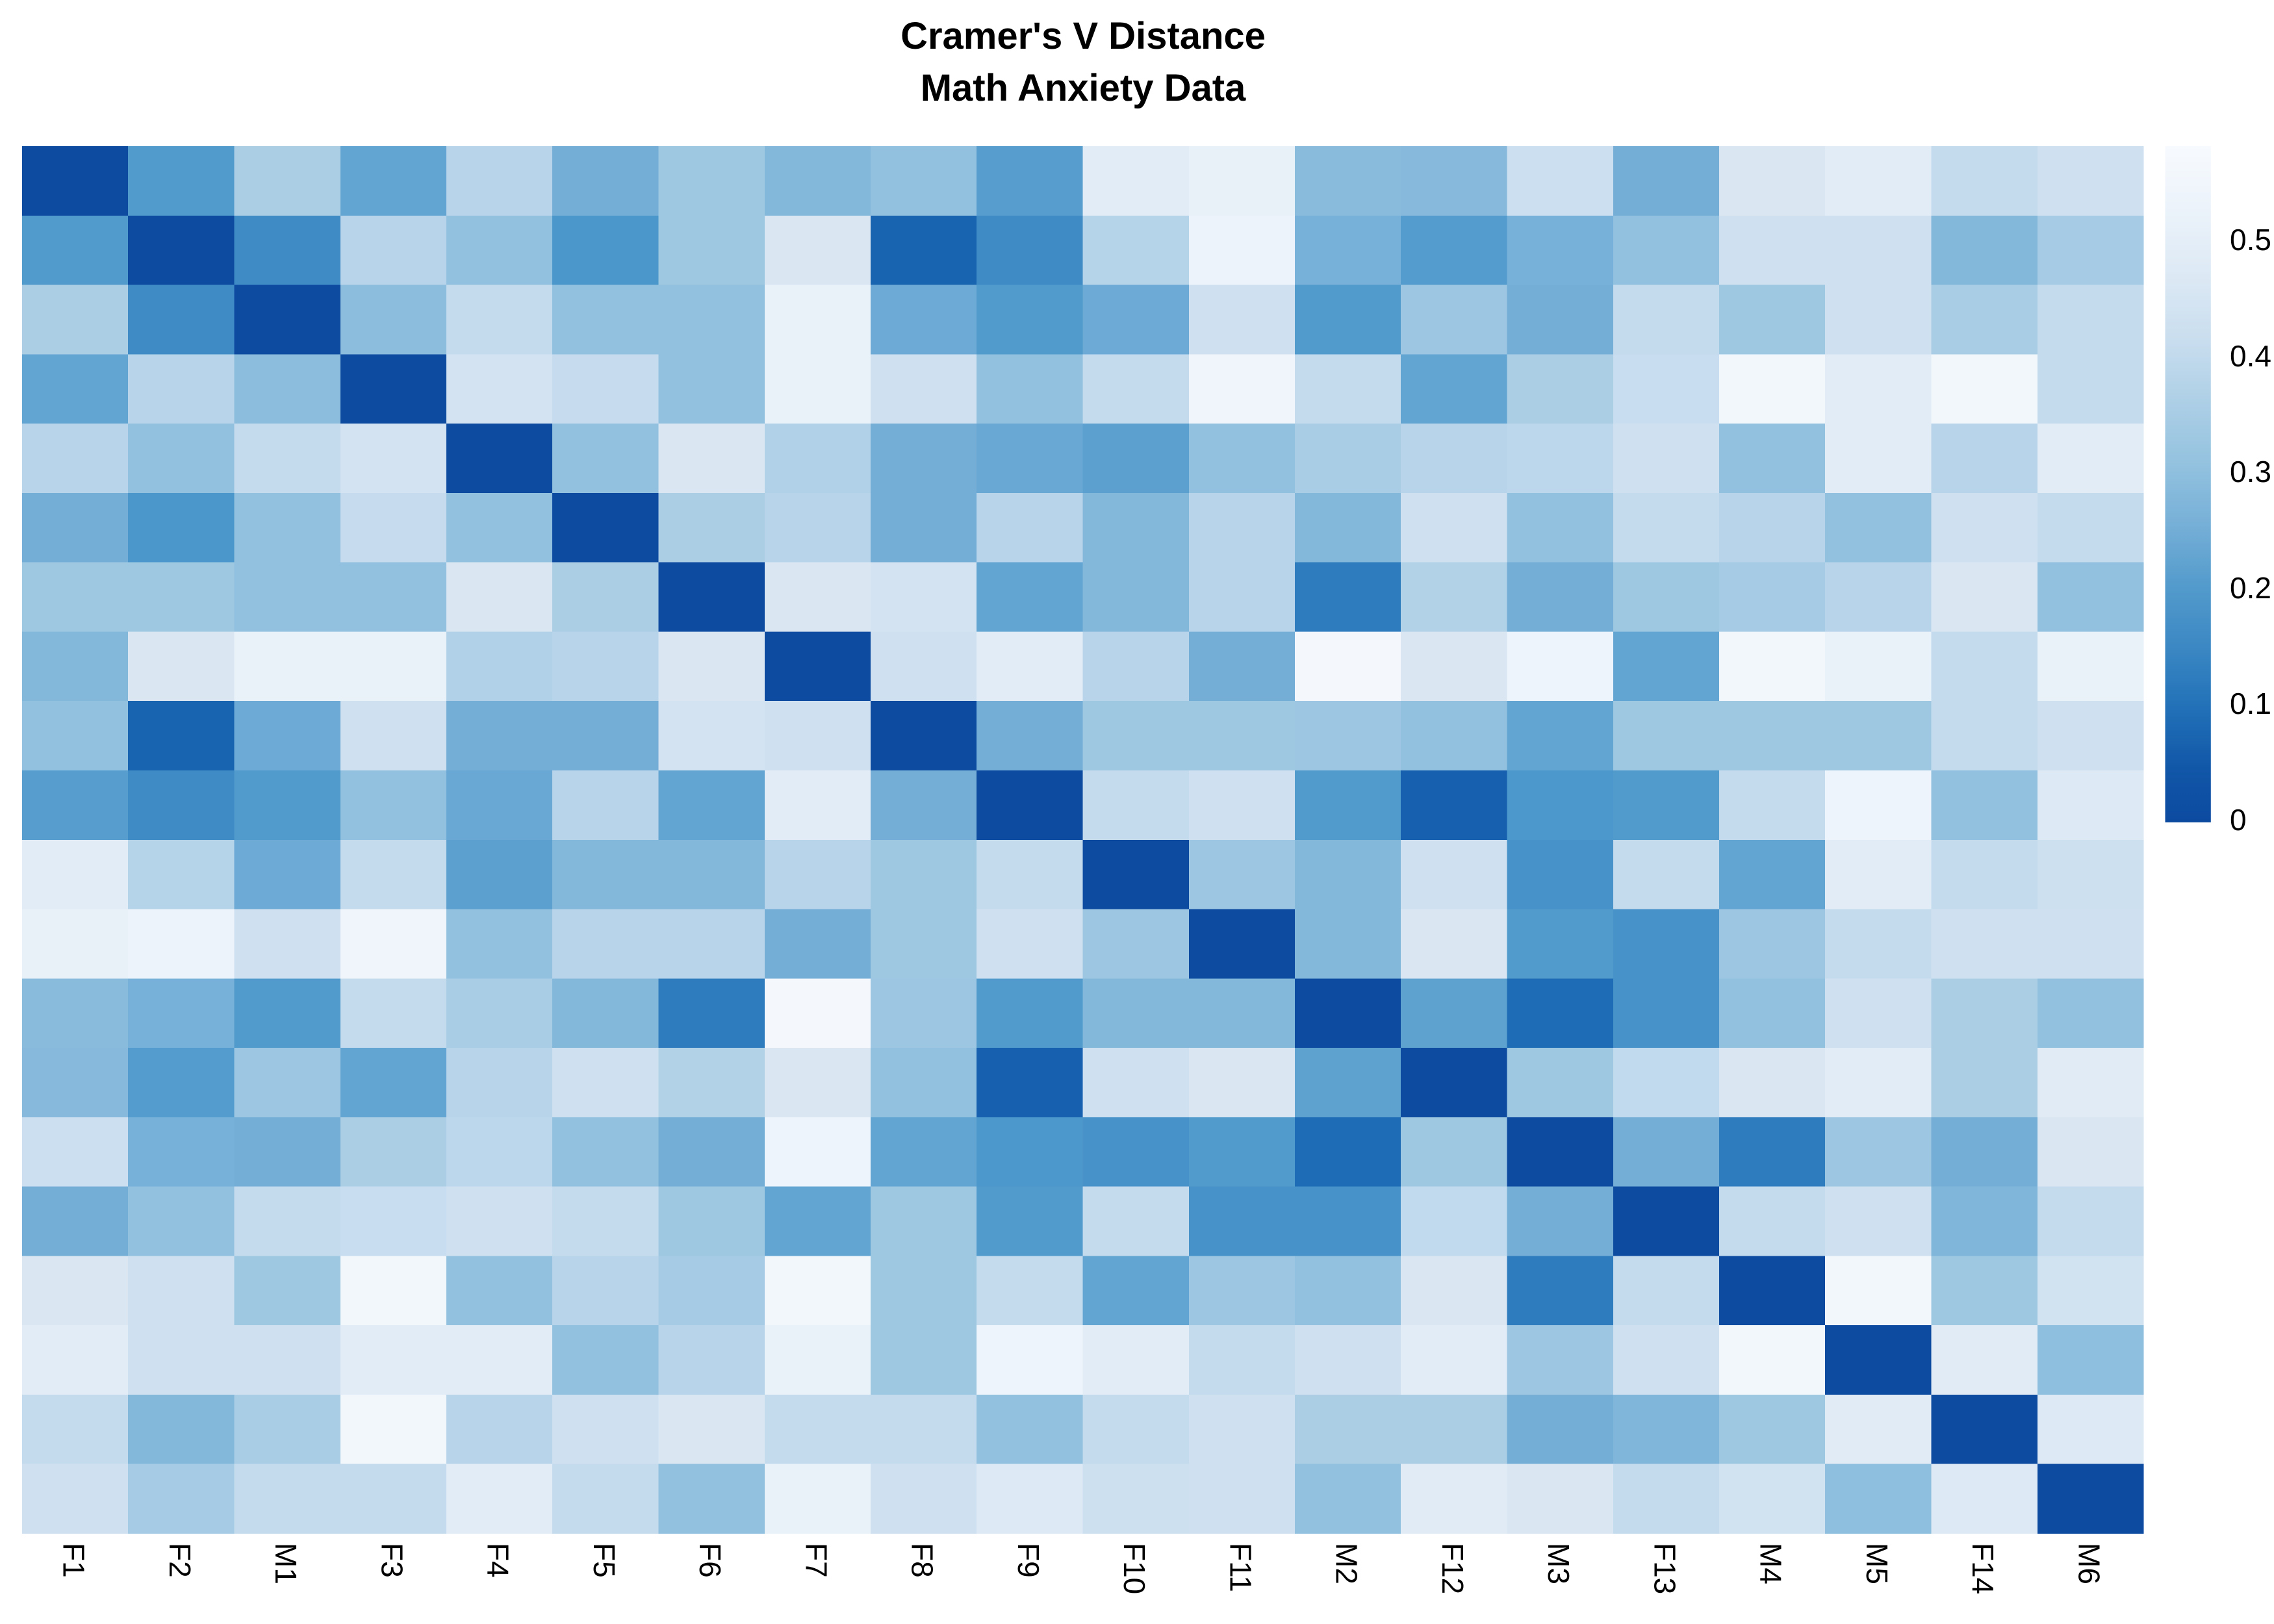 This screenshot has height=1624, width=2274. I want to click on svg-text: 0, so click(2238, 820).